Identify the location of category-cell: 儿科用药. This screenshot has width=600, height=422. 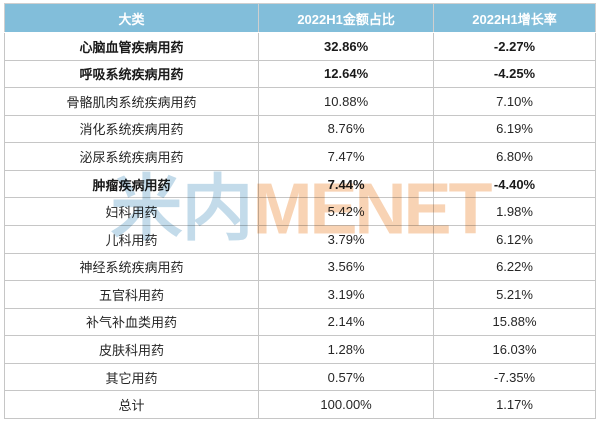
(131, 239).